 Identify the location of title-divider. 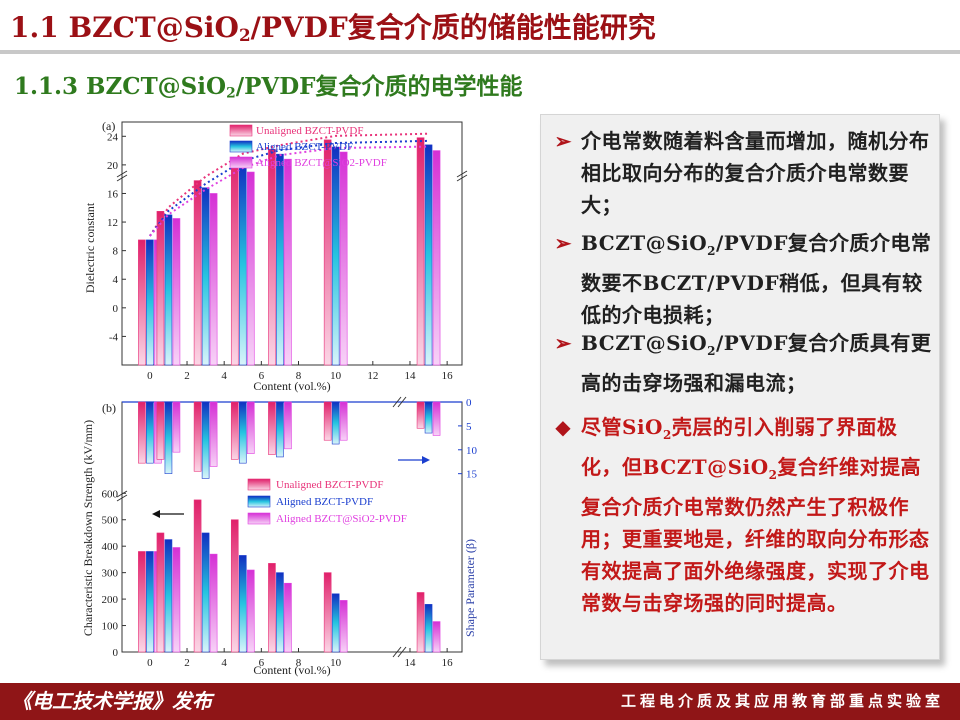
(480, 52).